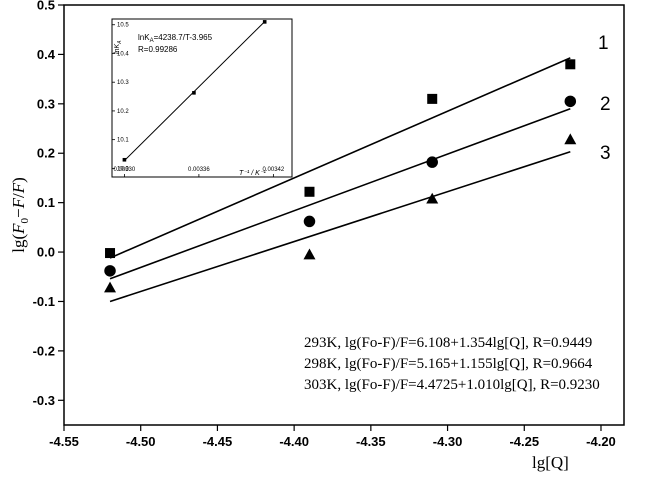  Describe the element at coordinates (605, 104) in the screenshot. I see `series-label-2: 2` at that location.